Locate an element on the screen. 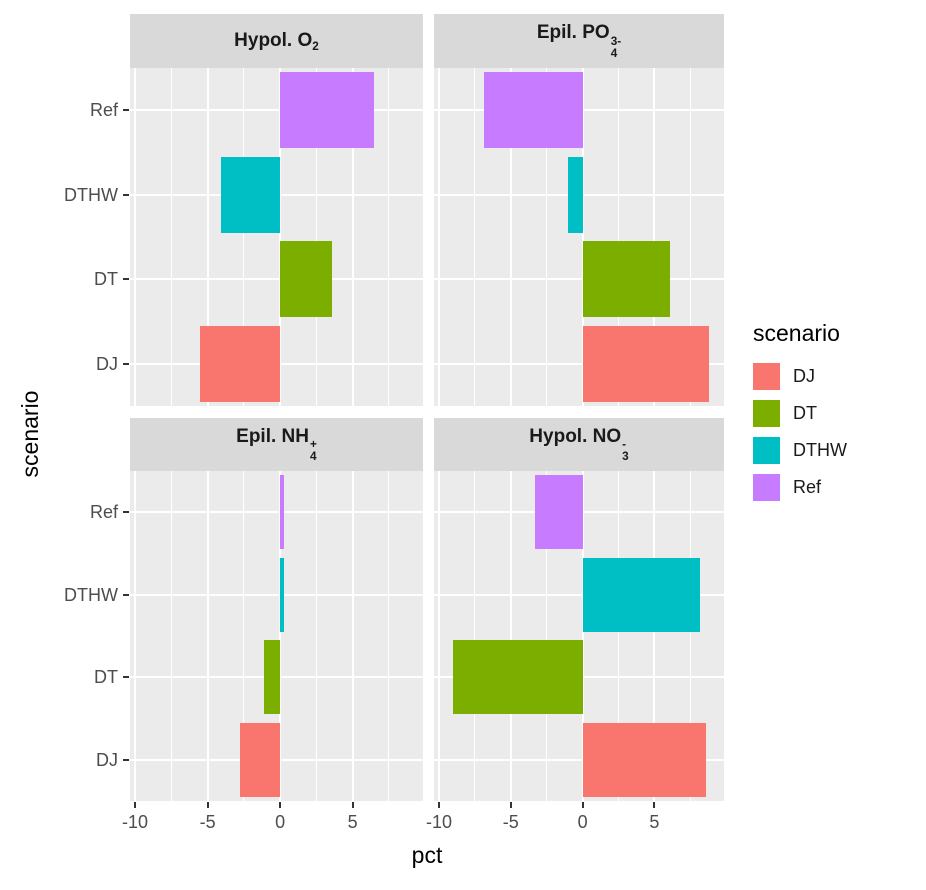  legend-item: DJ is located at coordinates (800, 376).